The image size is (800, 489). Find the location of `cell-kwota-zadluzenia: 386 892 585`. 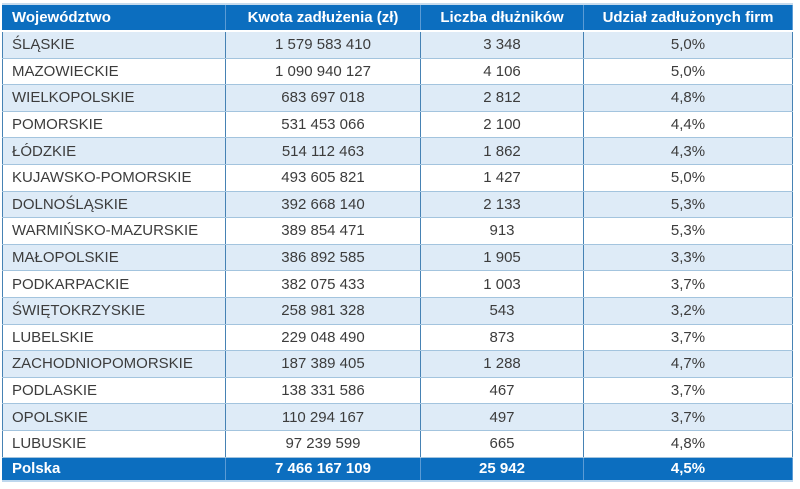

cell-kwota-zadluzenia: 386 892 585 is located at coordinates (323, 258).